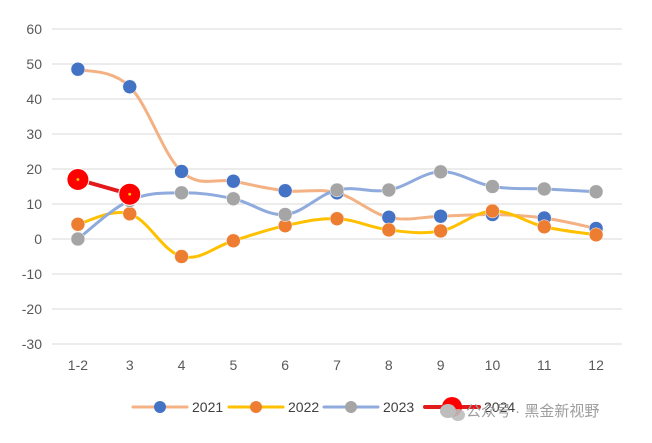 Image resolution: width=652 pixels, height=443 pixels. What do you see at coordinates (452, 412) in the screenshot?
I see `wechat-icon` at bounding box center [452, 412].